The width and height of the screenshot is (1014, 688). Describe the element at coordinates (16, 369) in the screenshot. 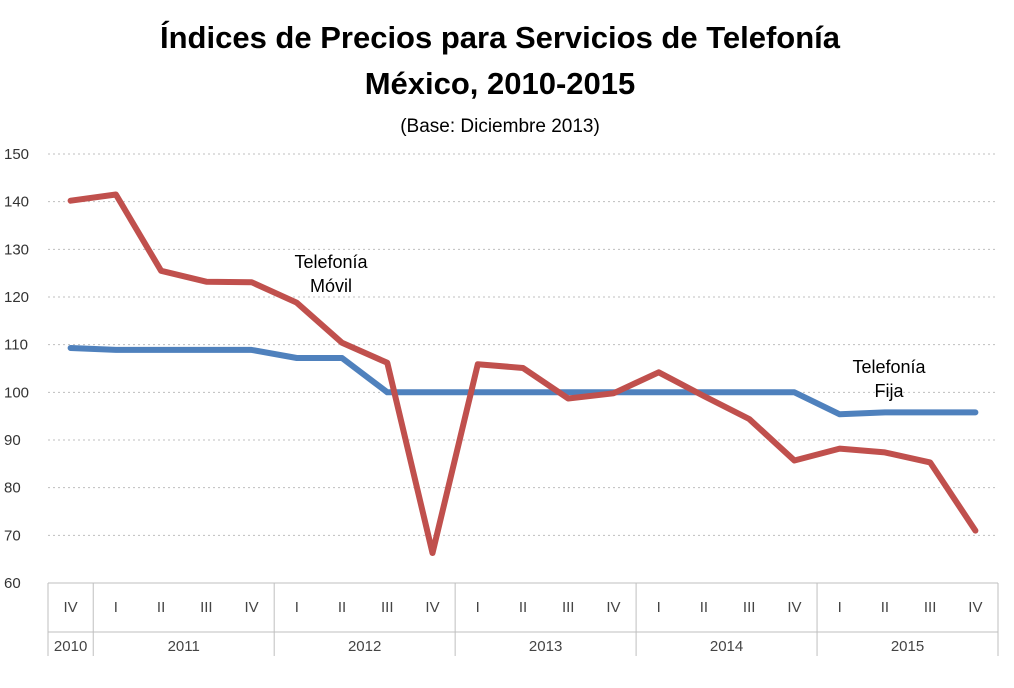

I see `y-axis: 60 70 80 90 100 110 120 130 140 150` at that location.